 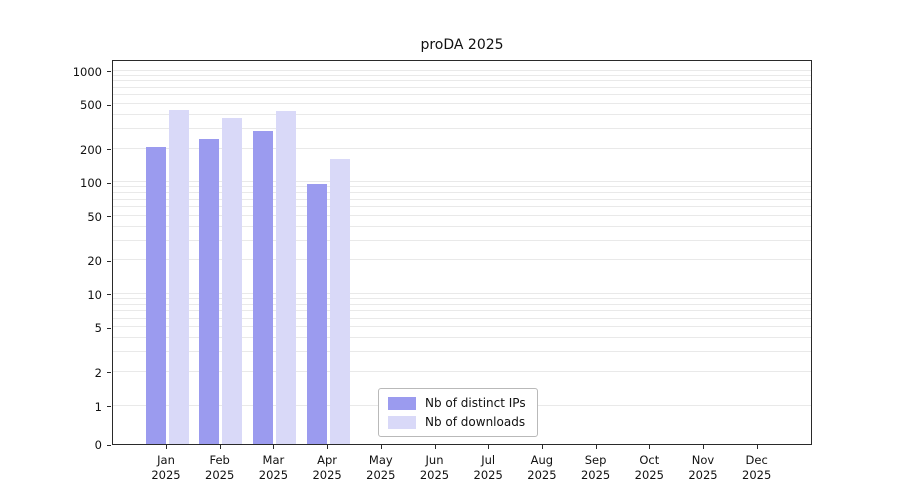 What do you see at coordinates (94, 294) in the screenshot?
I see `y-tick-label: 10` at bounding box center [94, 294].